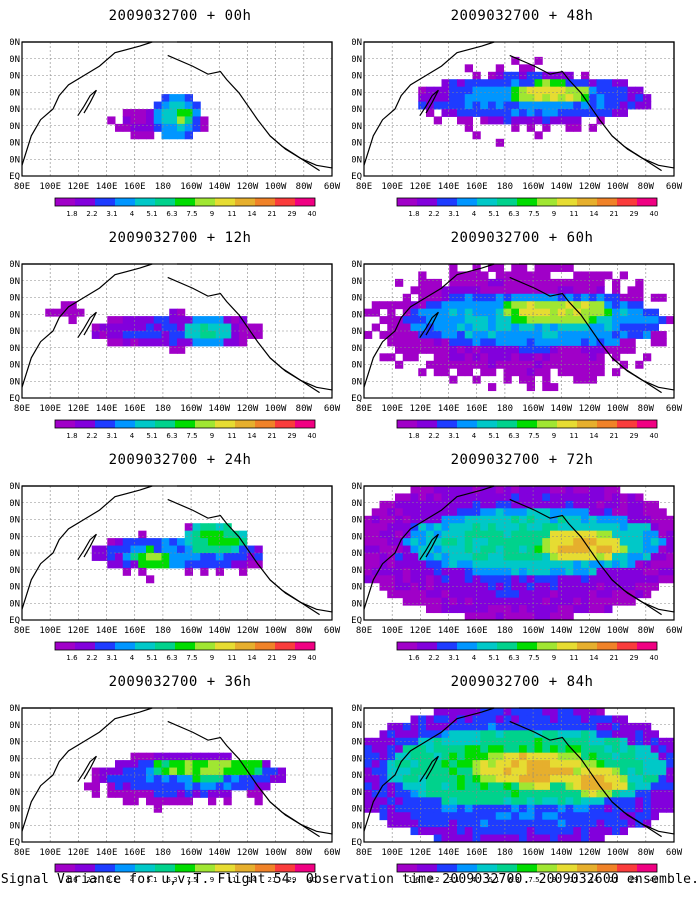  Describe the element at coordinates (654, 436) in the screenshot. I see `colorbar-label: 40` at that location.